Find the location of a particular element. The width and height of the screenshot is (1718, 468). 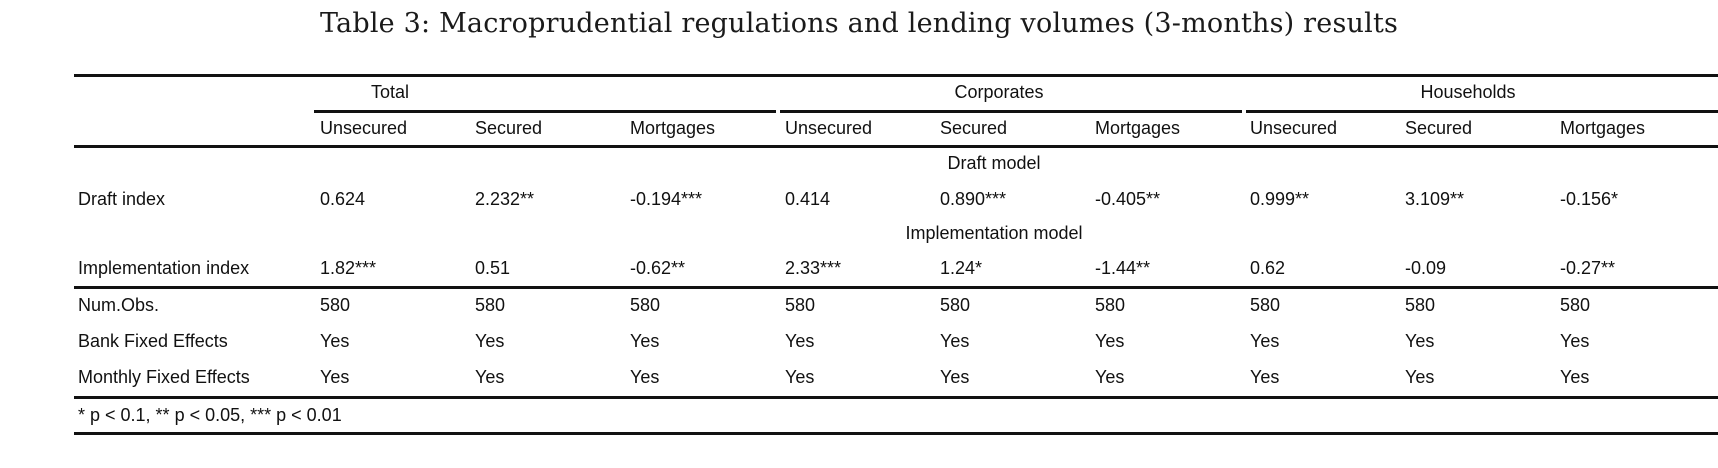

group-header-households: Households is located at coordinates (1468, 92).